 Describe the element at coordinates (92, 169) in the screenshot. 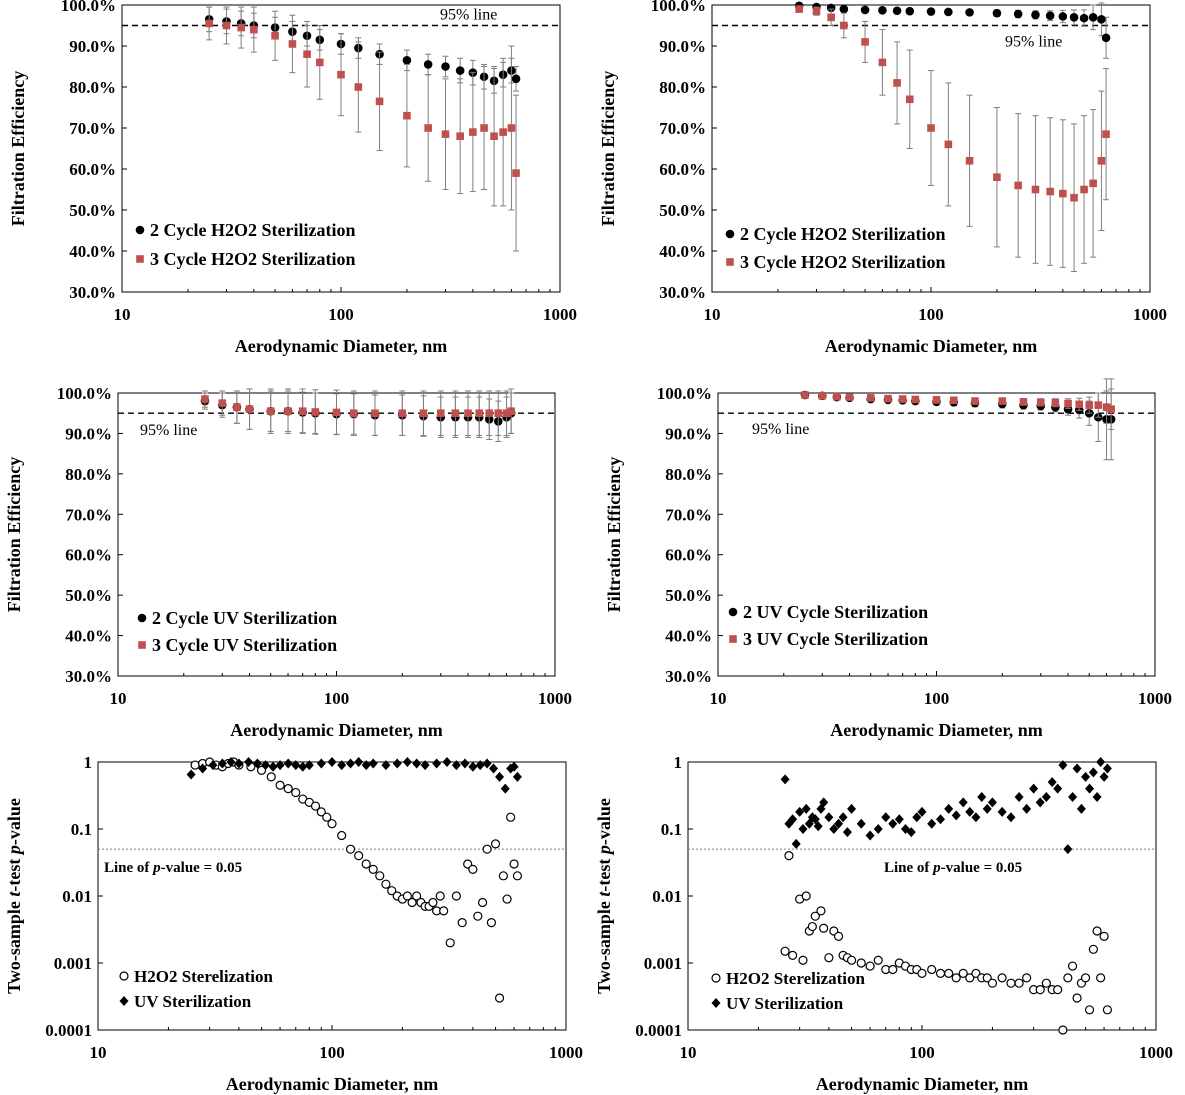

I see `y-tick-label: 60.0%` at that location.